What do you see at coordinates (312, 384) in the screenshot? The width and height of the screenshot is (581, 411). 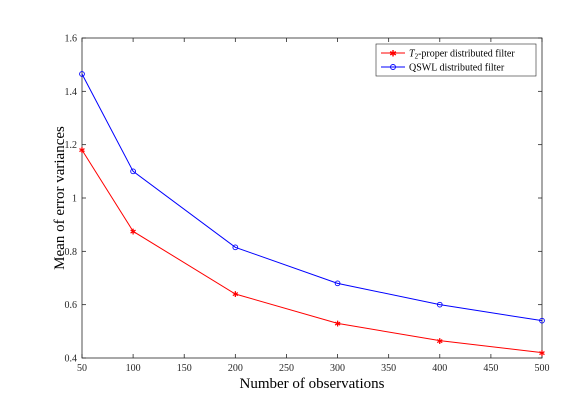 I see `x-axis-title: Number of observations` at bounding box center [312, 384].